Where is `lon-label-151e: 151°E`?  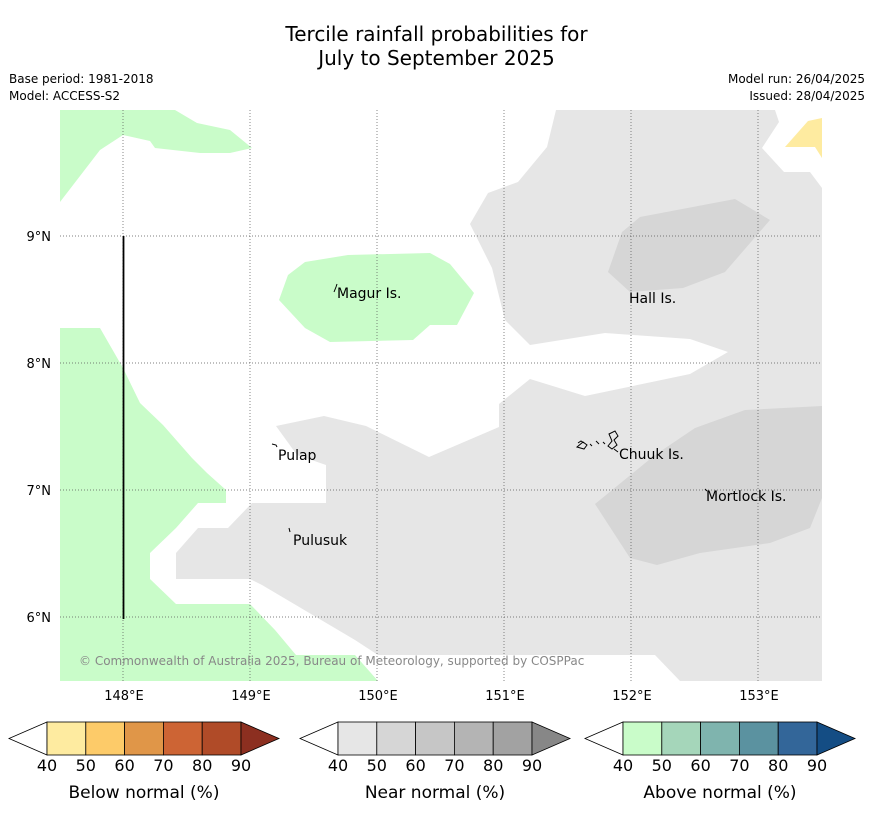
lon-label-151e: 151°E is located at coordinates (505, 696).